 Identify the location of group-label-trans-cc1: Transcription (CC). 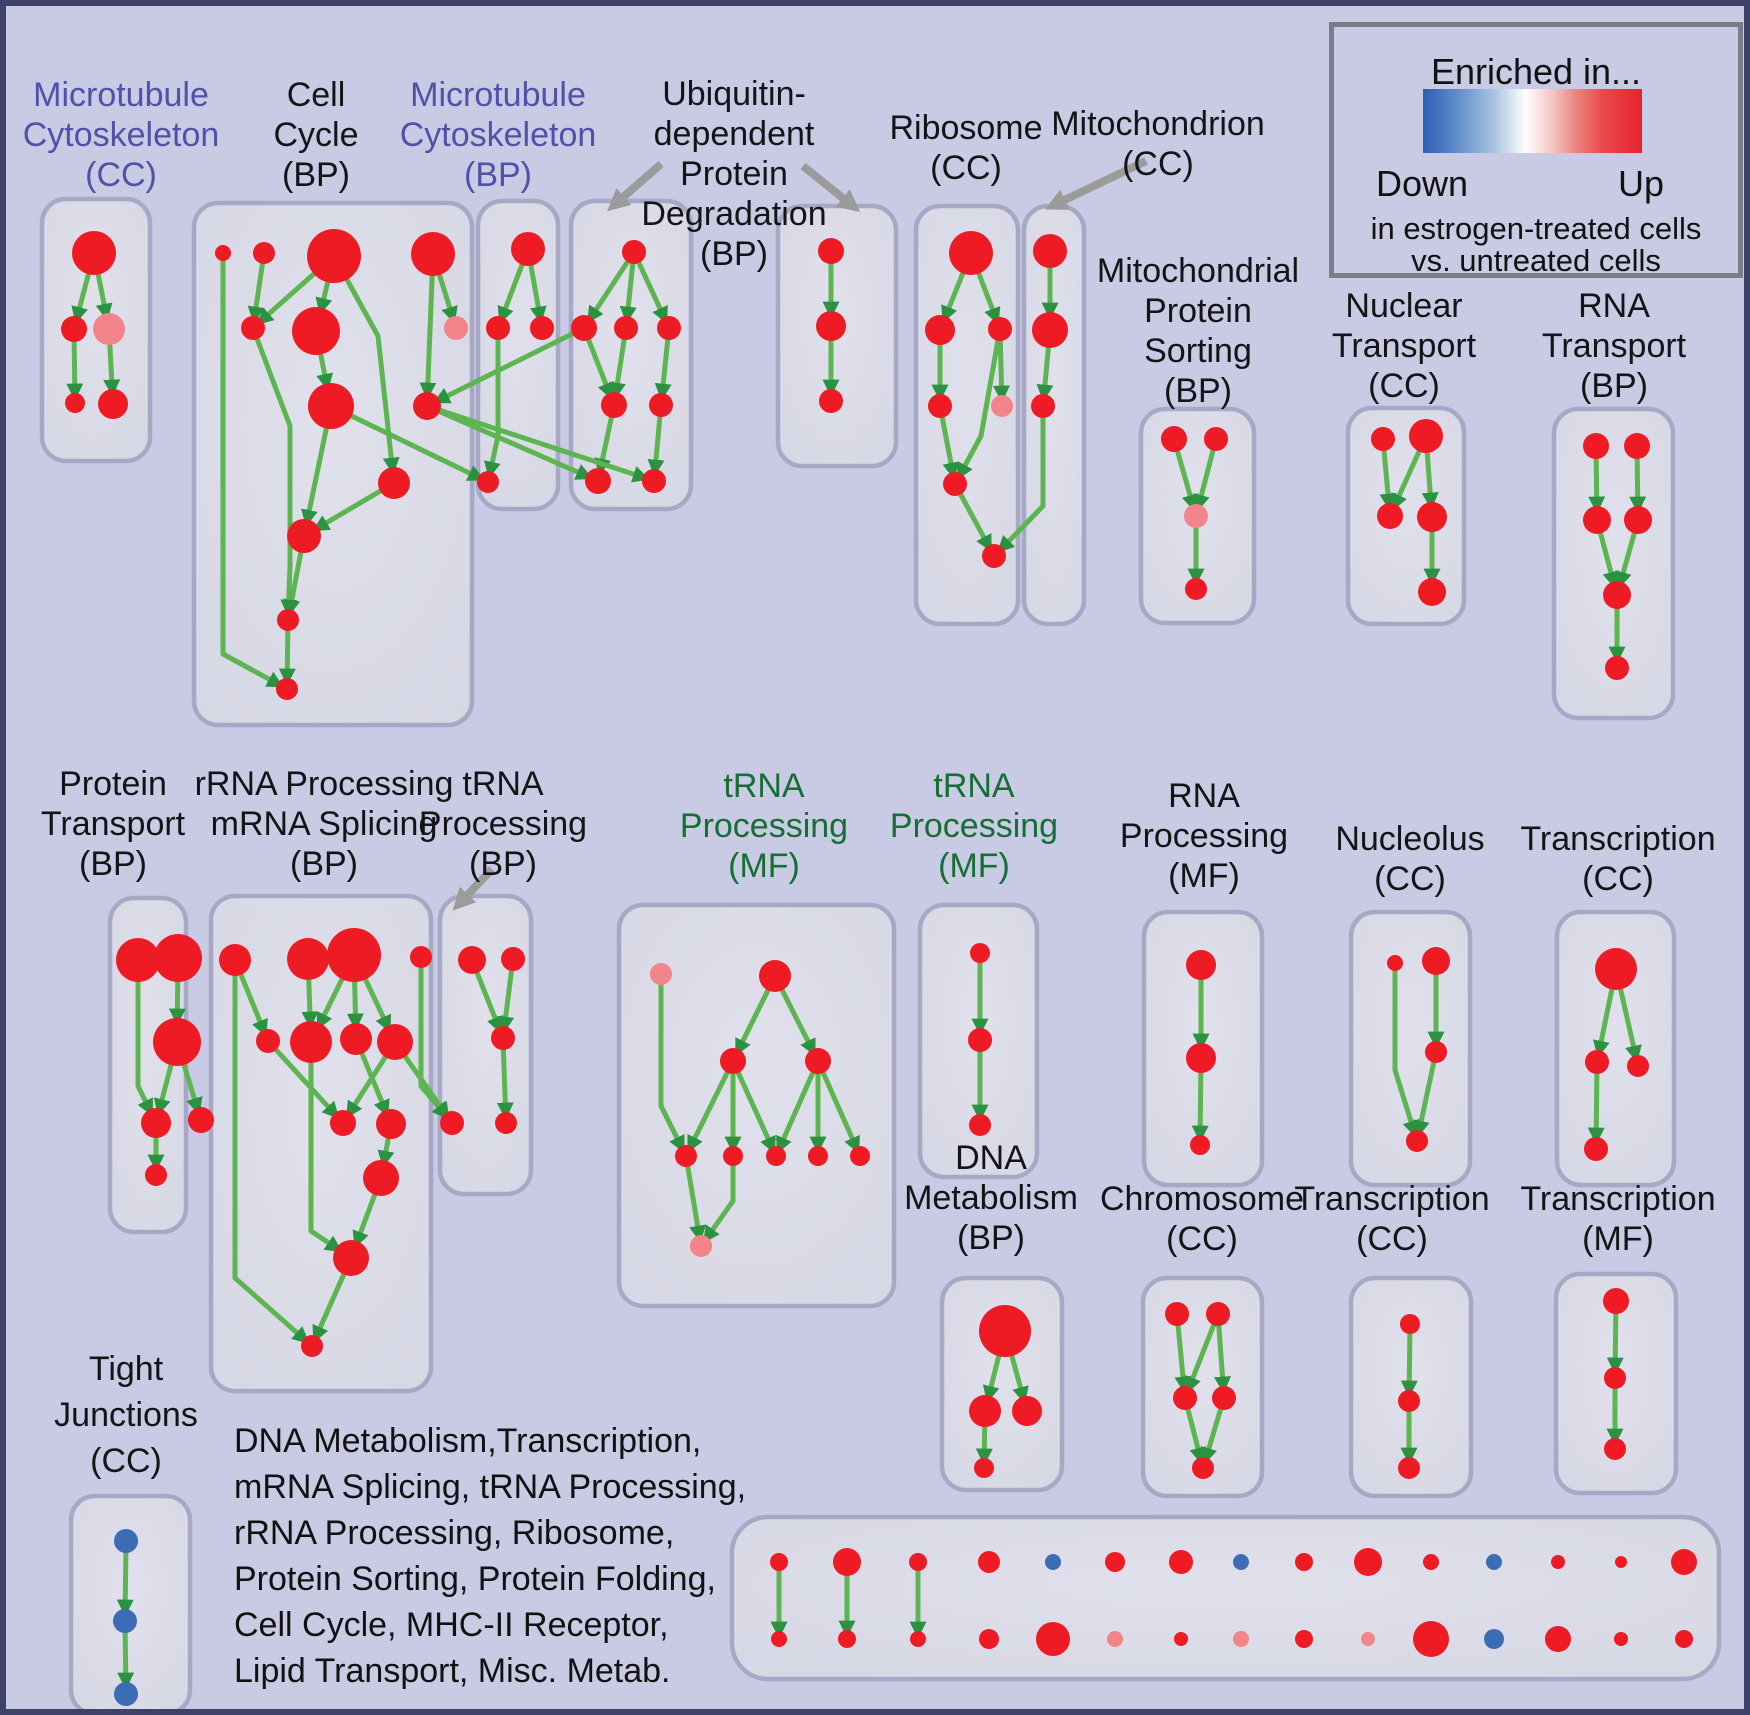
(1617, 859).